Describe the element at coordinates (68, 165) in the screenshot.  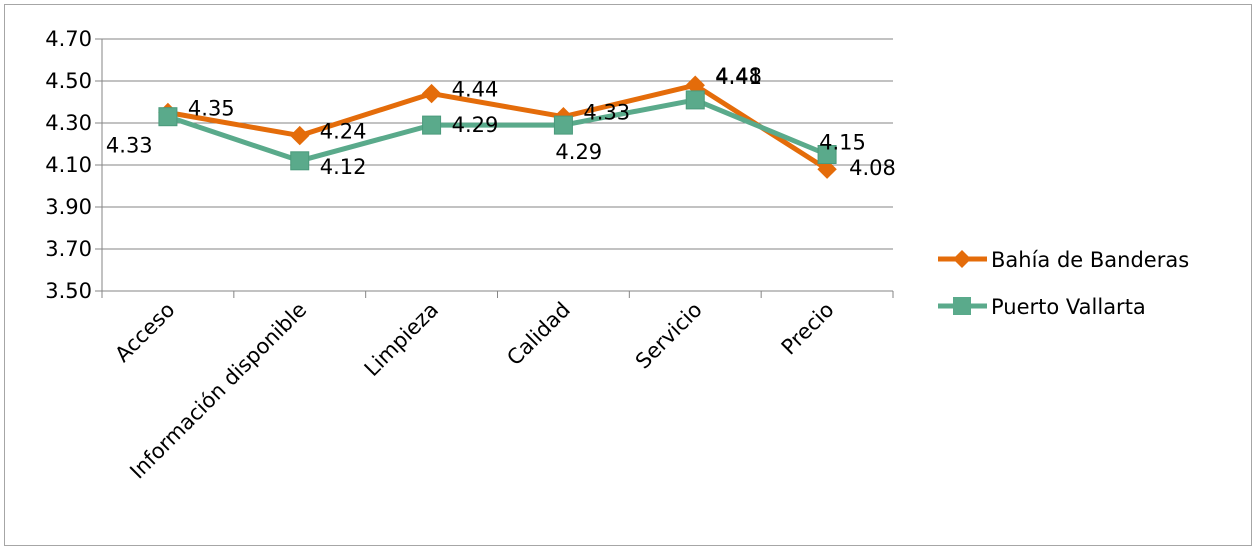
I see `y-tick-label: 4.10` at that location.